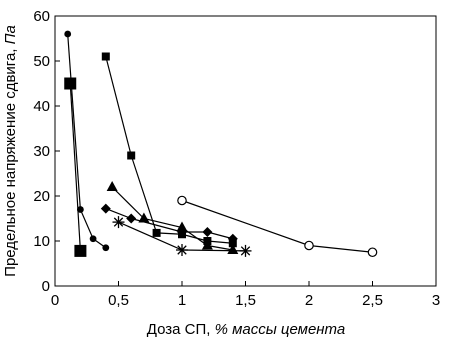  Describe the element at coordinates (55, 300) in the screenshot. I see `x-tick-label: 0` at that location.